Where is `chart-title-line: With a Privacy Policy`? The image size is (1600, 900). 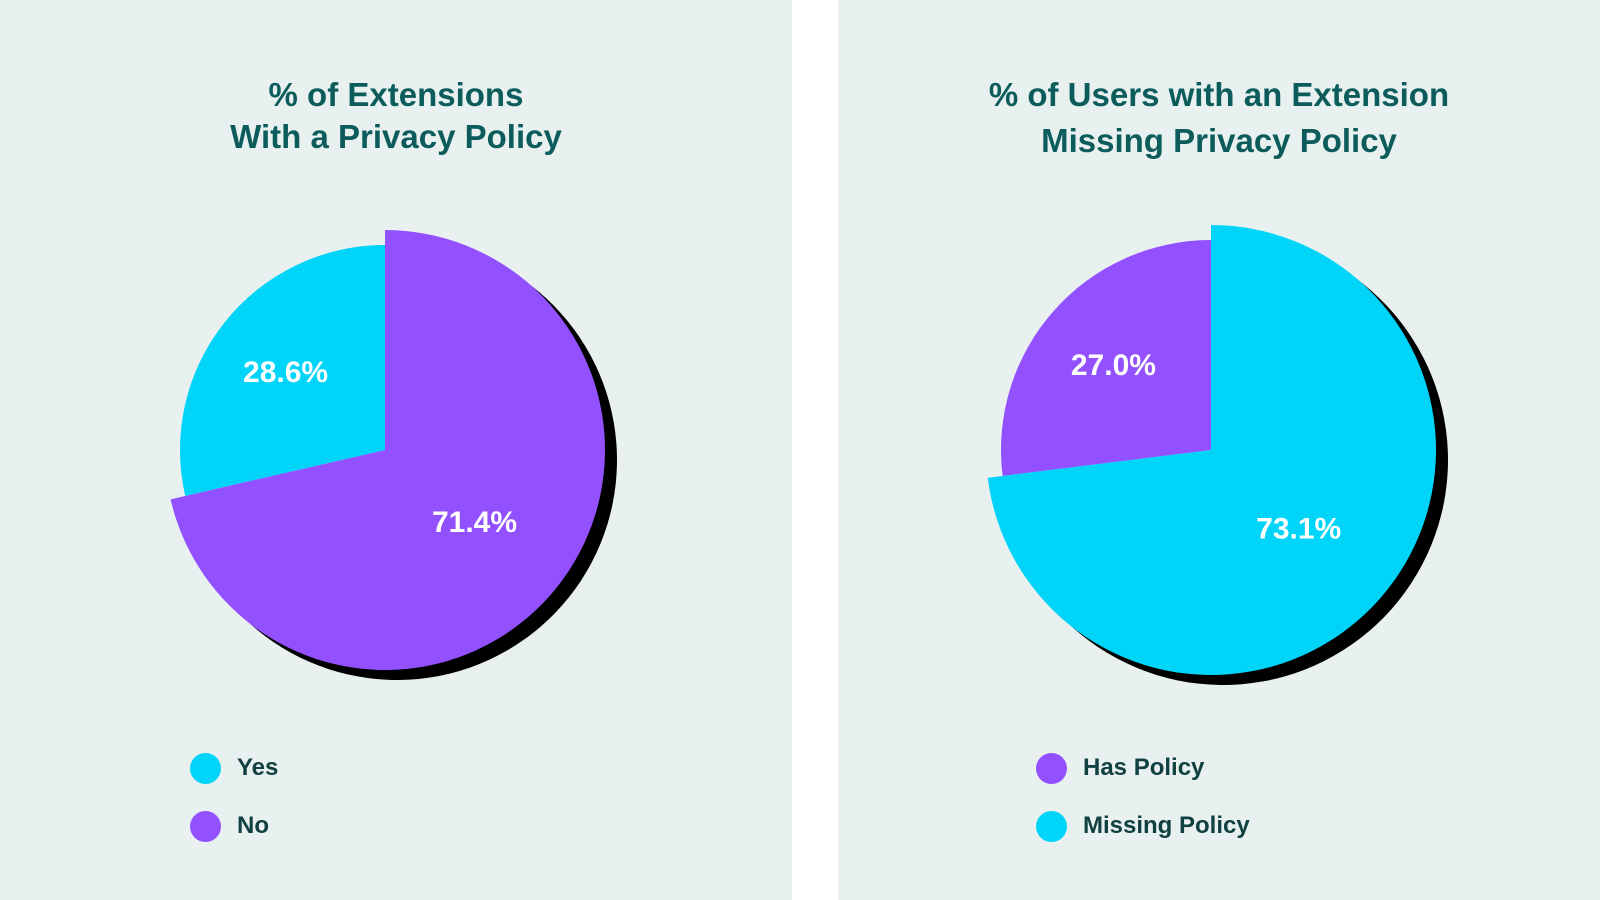
chart-title-line: With a Privacy Policy is located at coordinates (396, 136).